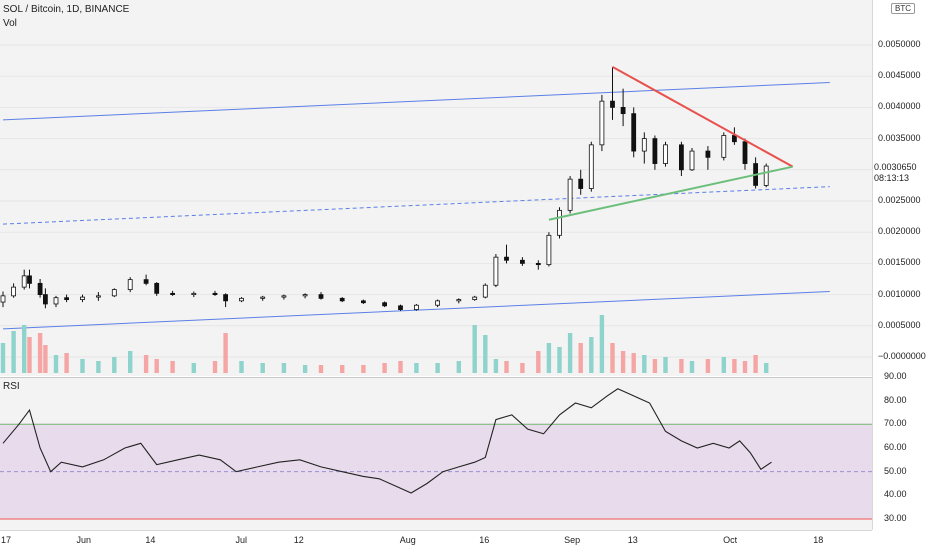 This screenshot has width=932, height=550. What do you see at coordinates (10, 23) in the screenshot?
I see `volume-legend: Vol` at bounding box center [10, 23].